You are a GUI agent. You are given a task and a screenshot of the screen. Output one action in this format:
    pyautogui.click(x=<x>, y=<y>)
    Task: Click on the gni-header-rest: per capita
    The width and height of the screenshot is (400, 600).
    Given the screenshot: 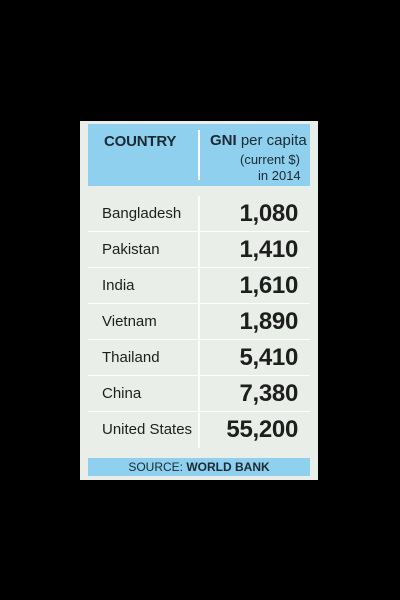 What is the action you would take?
    pyautogui.click(x=271, y=140)
    